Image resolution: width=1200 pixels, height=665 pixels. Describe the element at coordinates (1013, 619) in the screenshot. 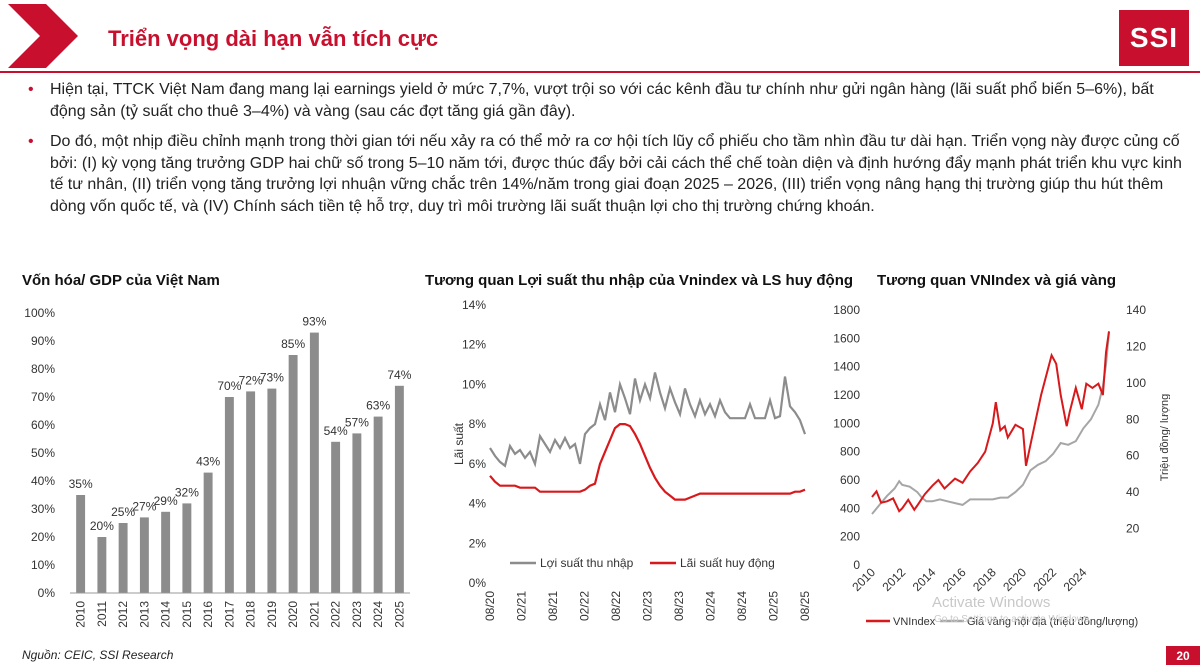

I see `activate-windows-subtext: Go to Settings to activate Windows.` at that location.